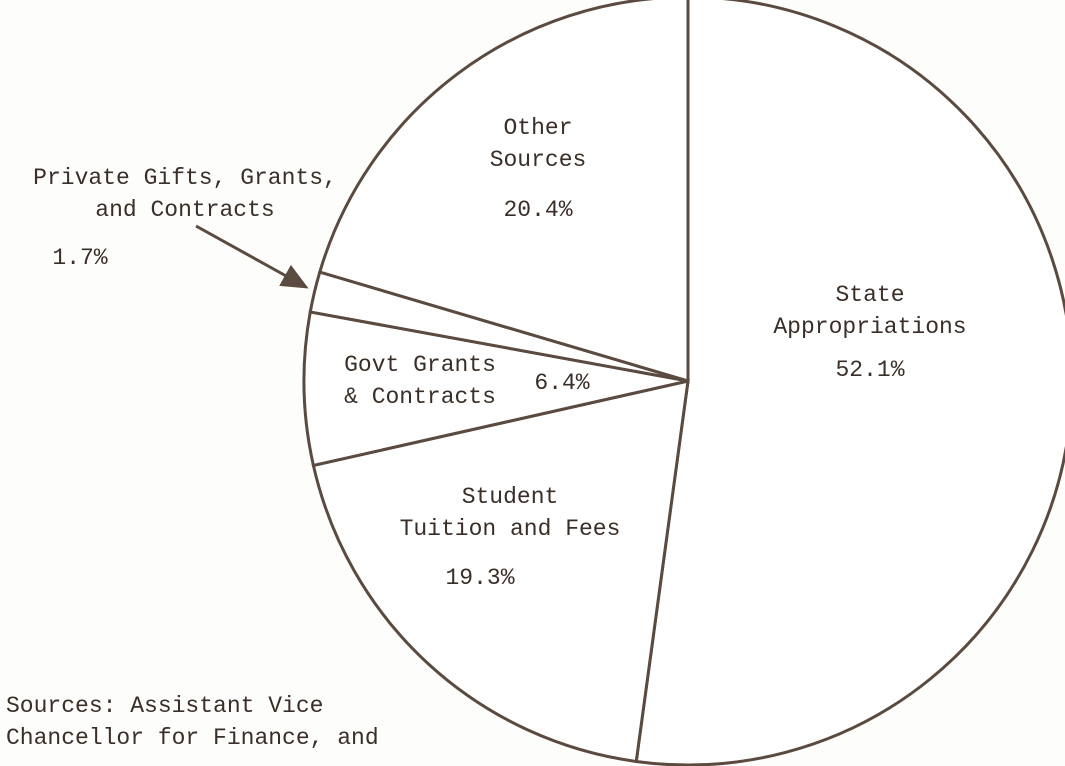 Image resolution: width=1065 pixels, height=766 pixels. I want to click on slice-label: Other Sources, so click(538, 144).